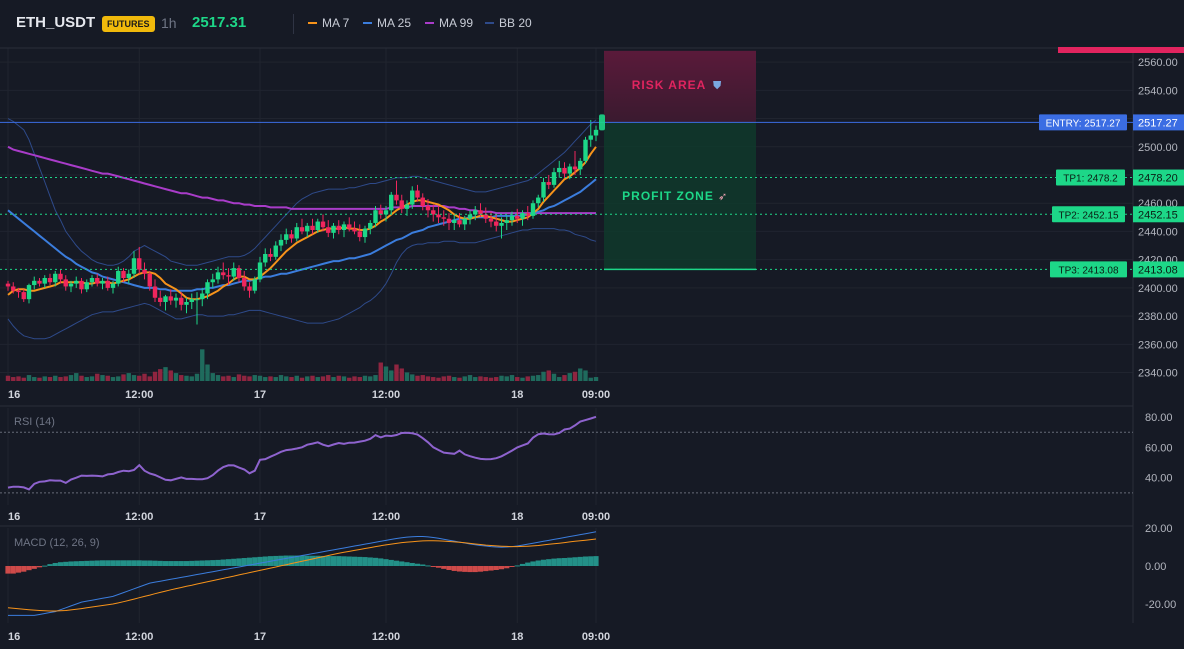 This screenshot has height=649, width=1184. Describe the element at coordinates (219, 22) in the screenshot. I see `last-price: 2517.31` at that location.